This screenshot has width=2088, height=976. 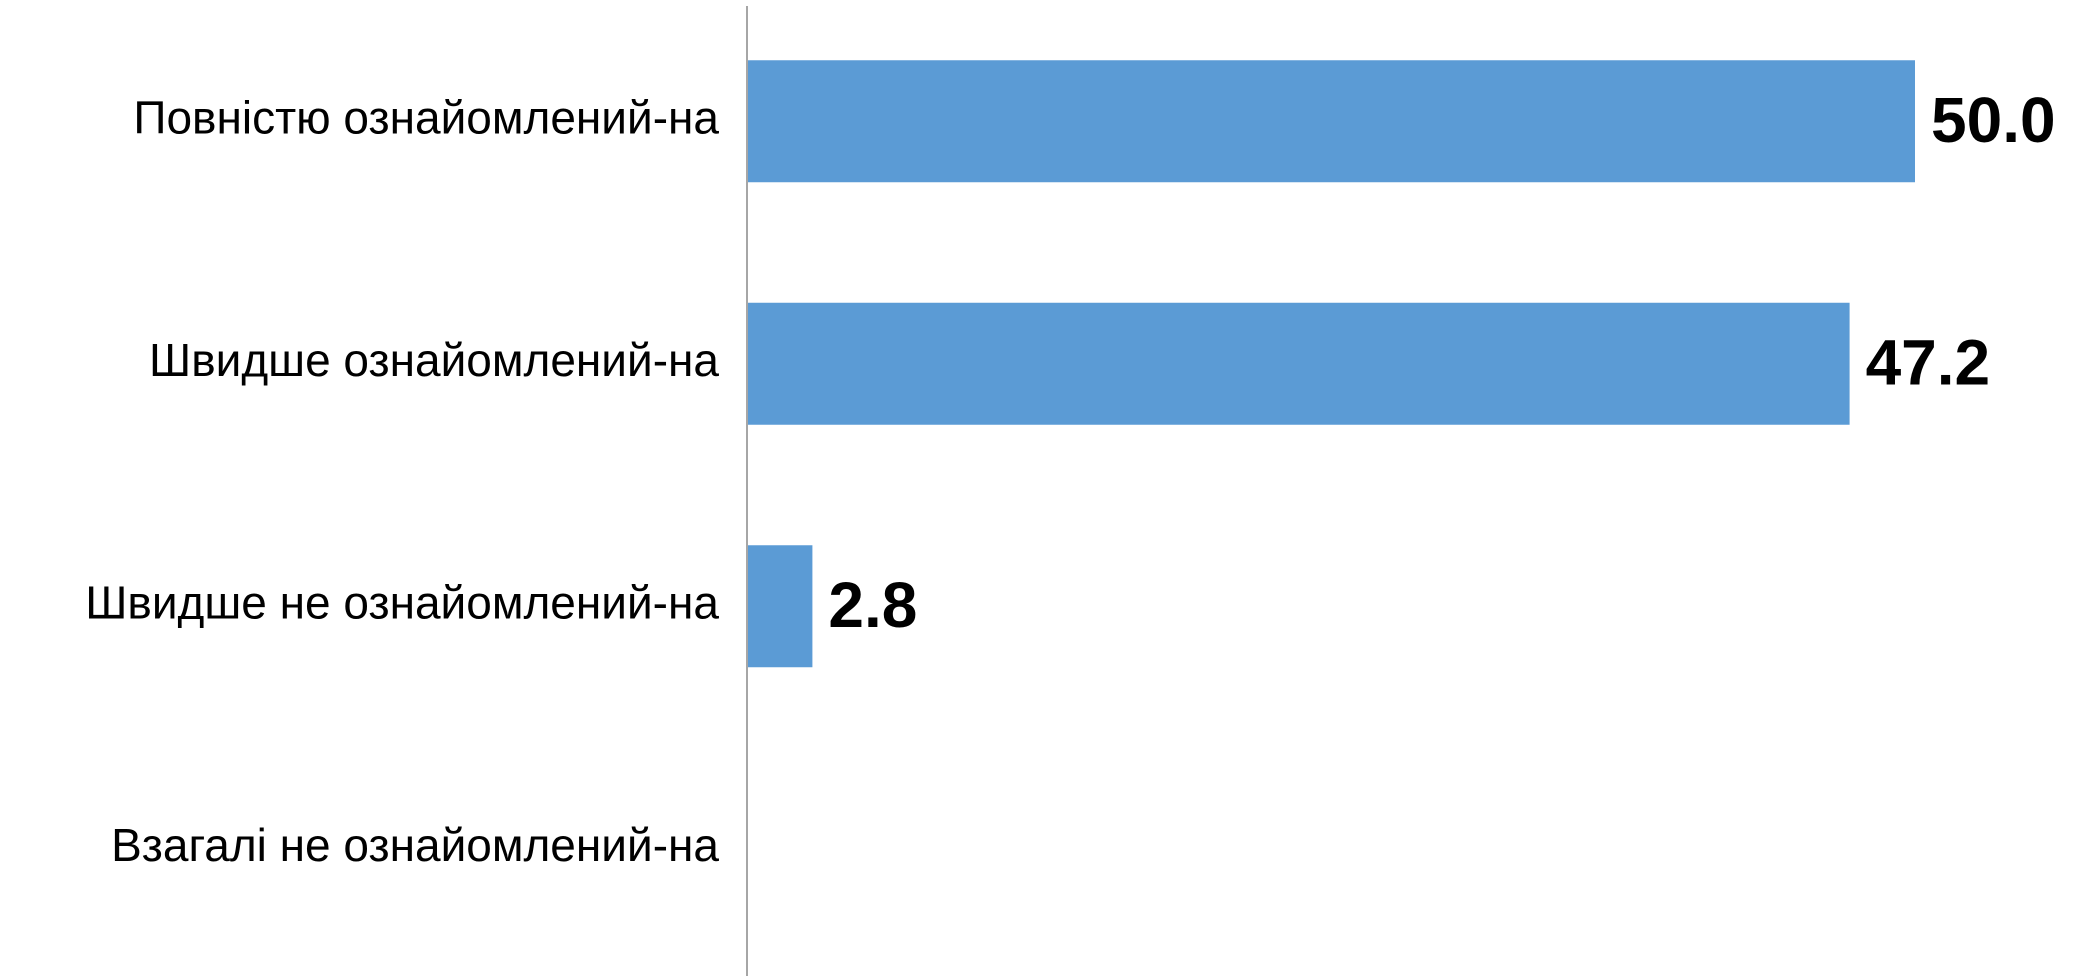 I want to click on category-label-2: Швидше не ознайомлений-на, so click(x=402, y=602).